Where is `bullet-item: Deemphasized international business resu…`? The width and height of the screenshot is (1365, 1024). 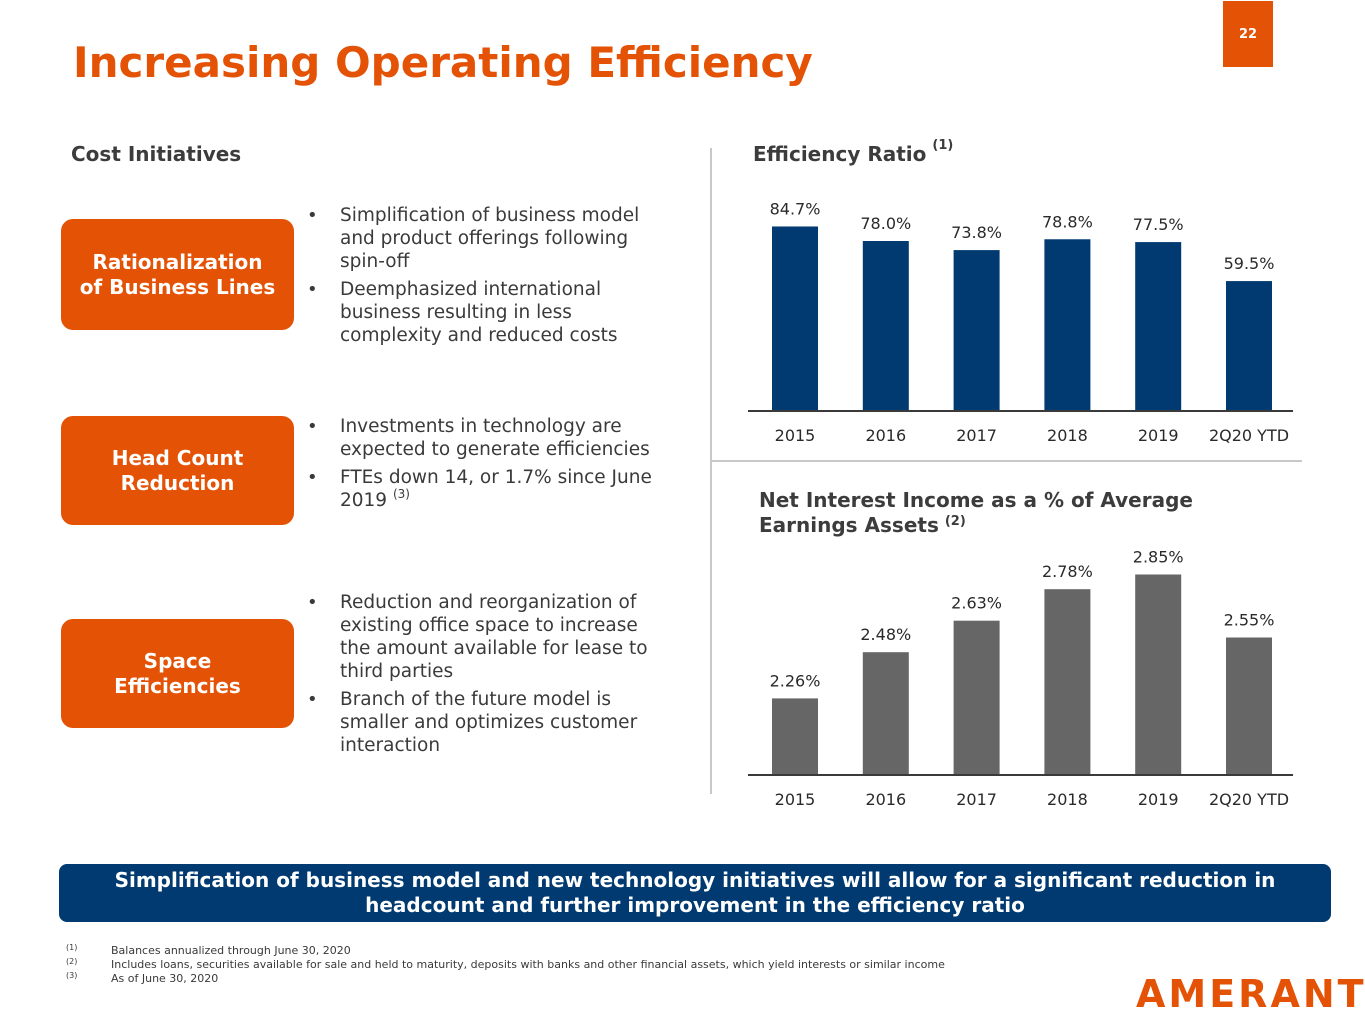 bullet-item: Deemphasized international business resu… is located at coordinates (489, 312).